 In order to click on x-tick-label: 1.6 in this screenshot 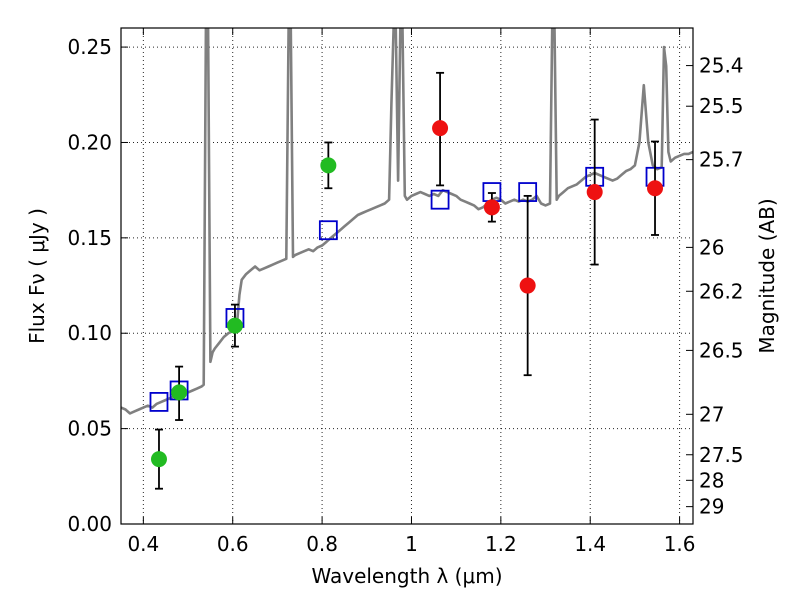, I will do `click(680, 544)`.